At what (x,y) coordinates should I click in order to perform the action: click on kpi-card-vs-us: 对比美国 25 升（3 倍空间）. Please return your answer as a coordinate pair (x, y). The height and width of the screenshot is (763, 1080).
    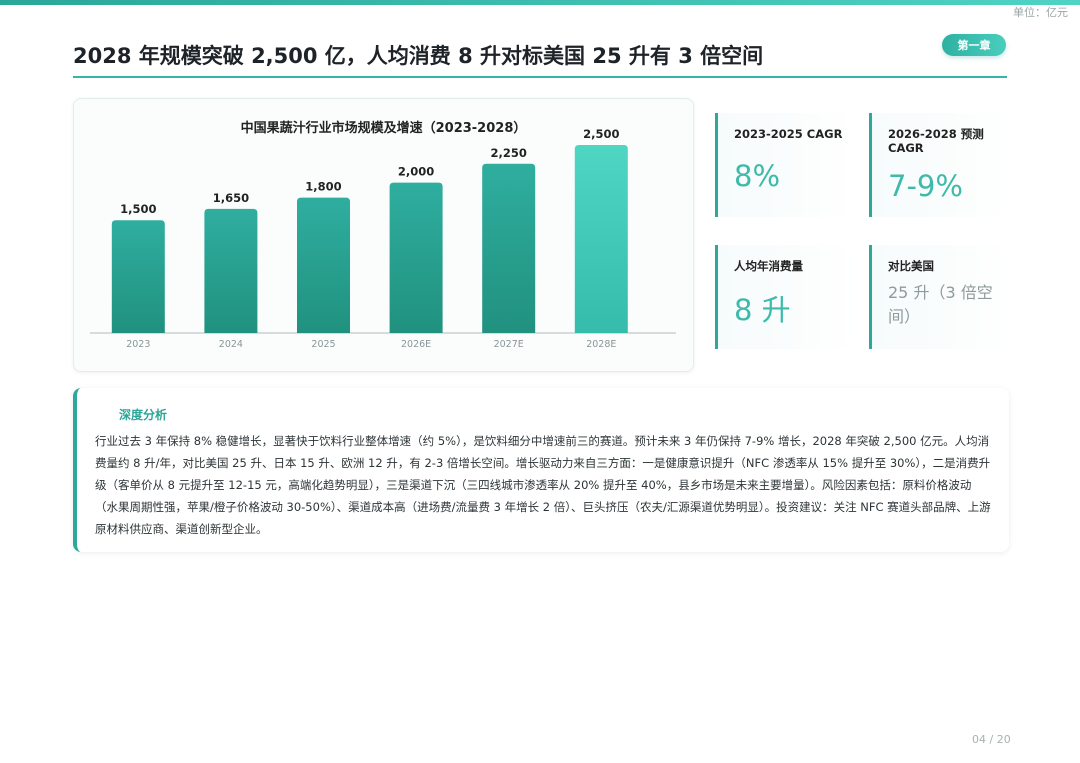
    Looking at the image, I should click on (940, 297).